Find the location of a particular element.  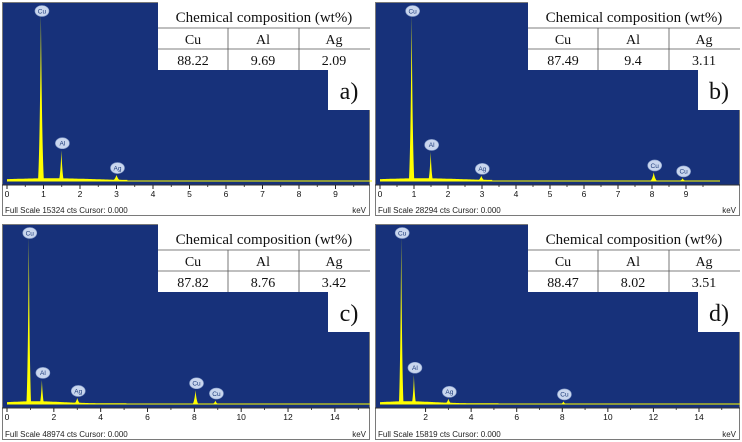

table-value-cu: 88.22 is located at coordinates (193, 61).